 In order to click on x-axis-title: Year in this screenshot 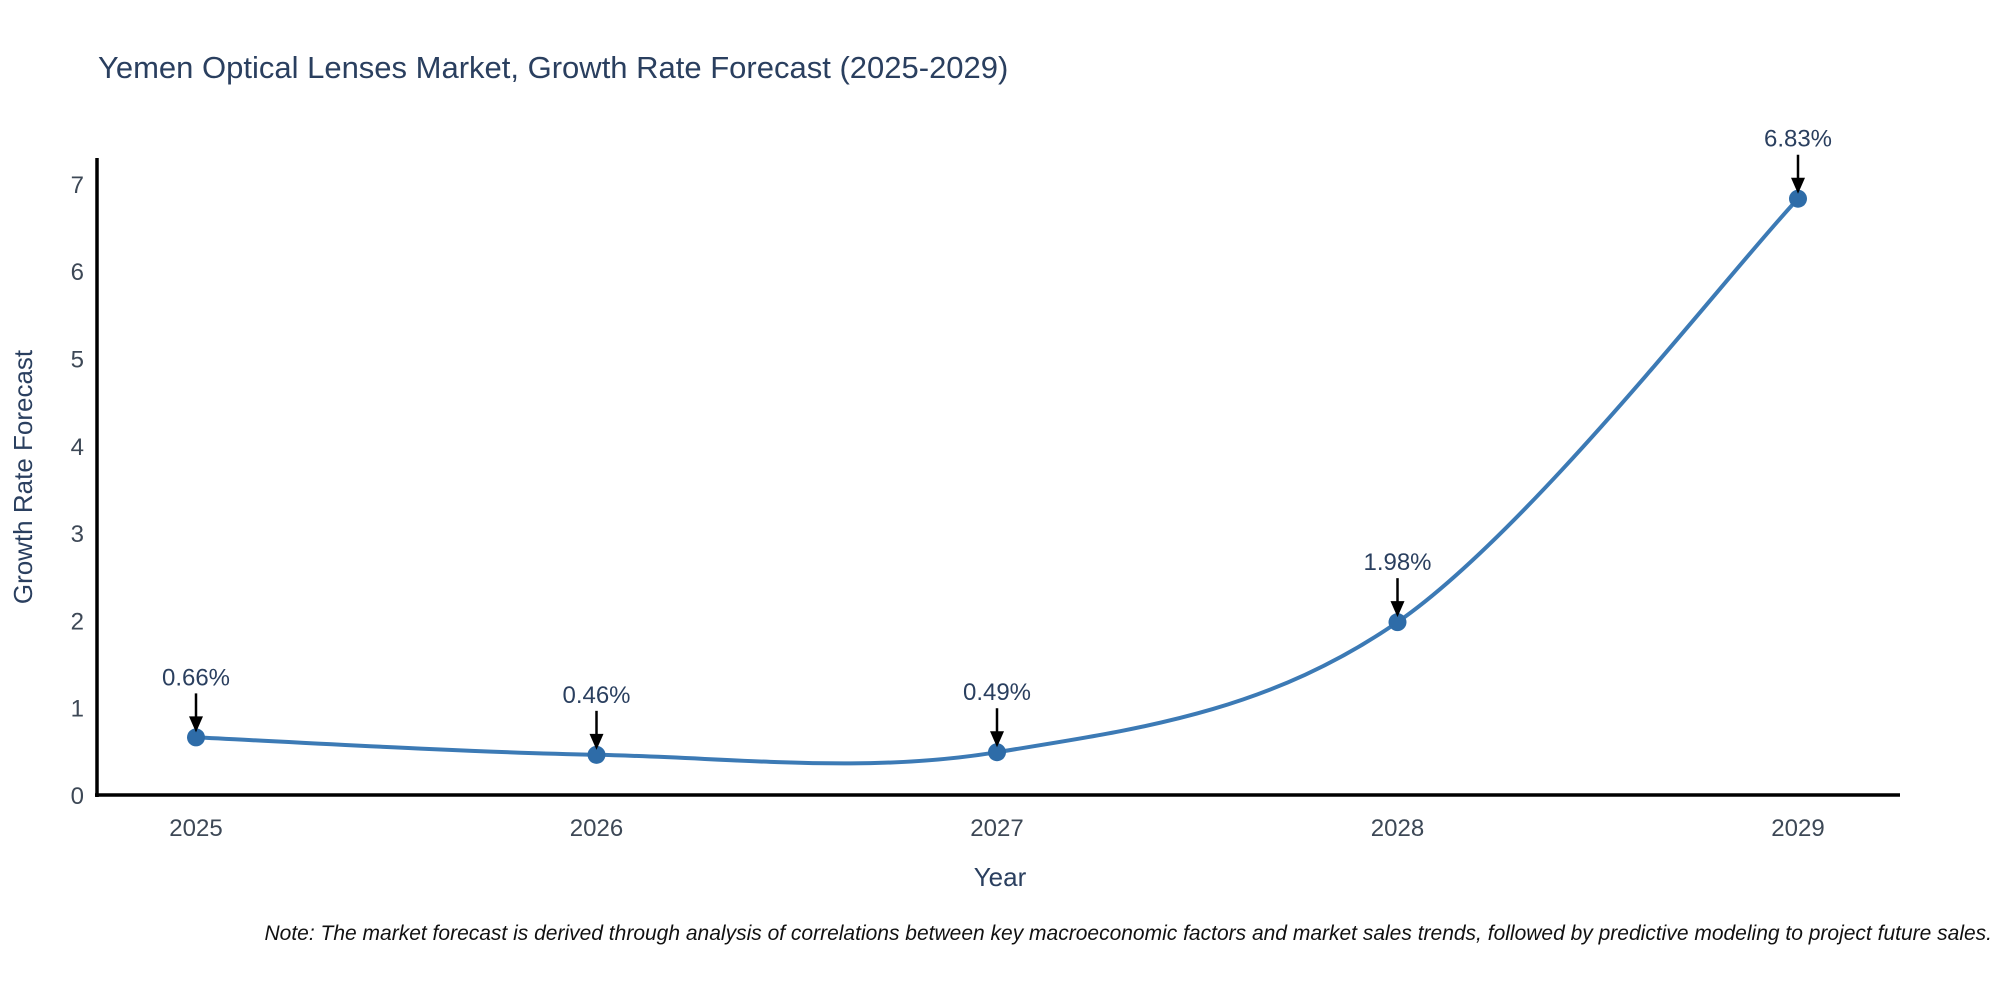, I will do `click(1000, 877)`.